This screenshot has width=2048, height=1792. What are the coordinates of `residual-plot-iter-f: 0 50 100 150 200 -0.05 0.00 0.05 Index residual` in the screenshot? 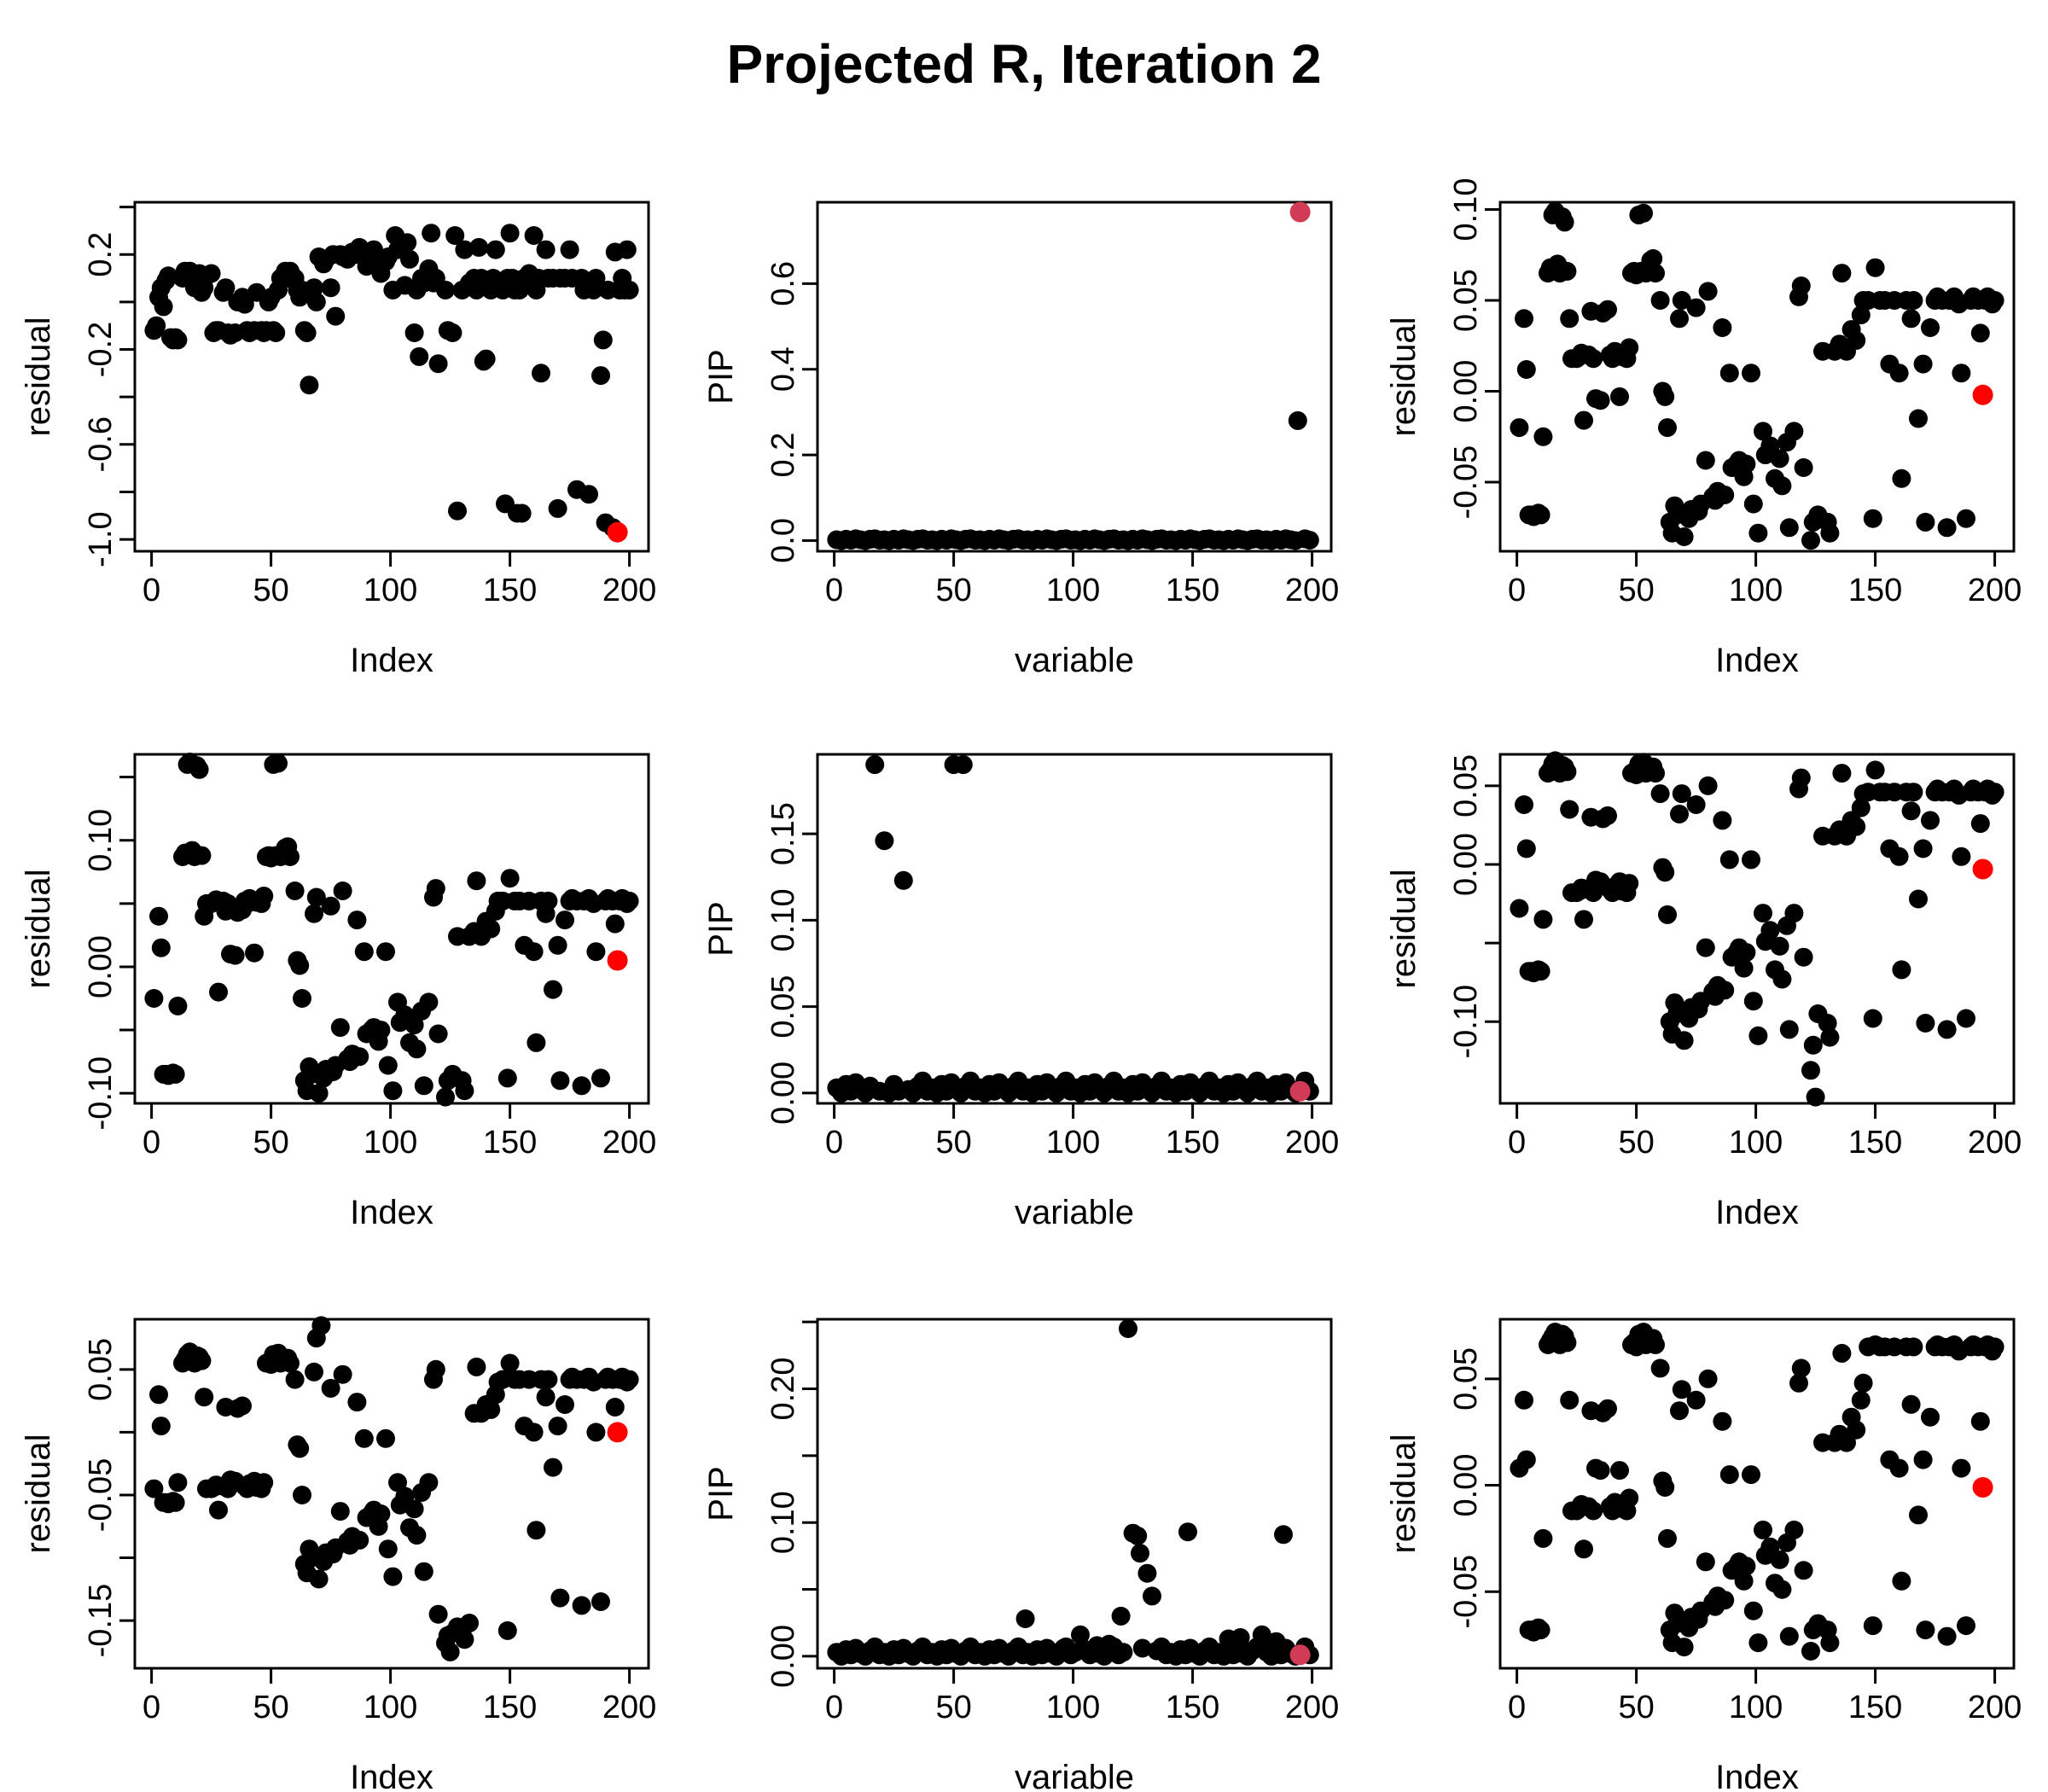 It's located at (1703, 1555).